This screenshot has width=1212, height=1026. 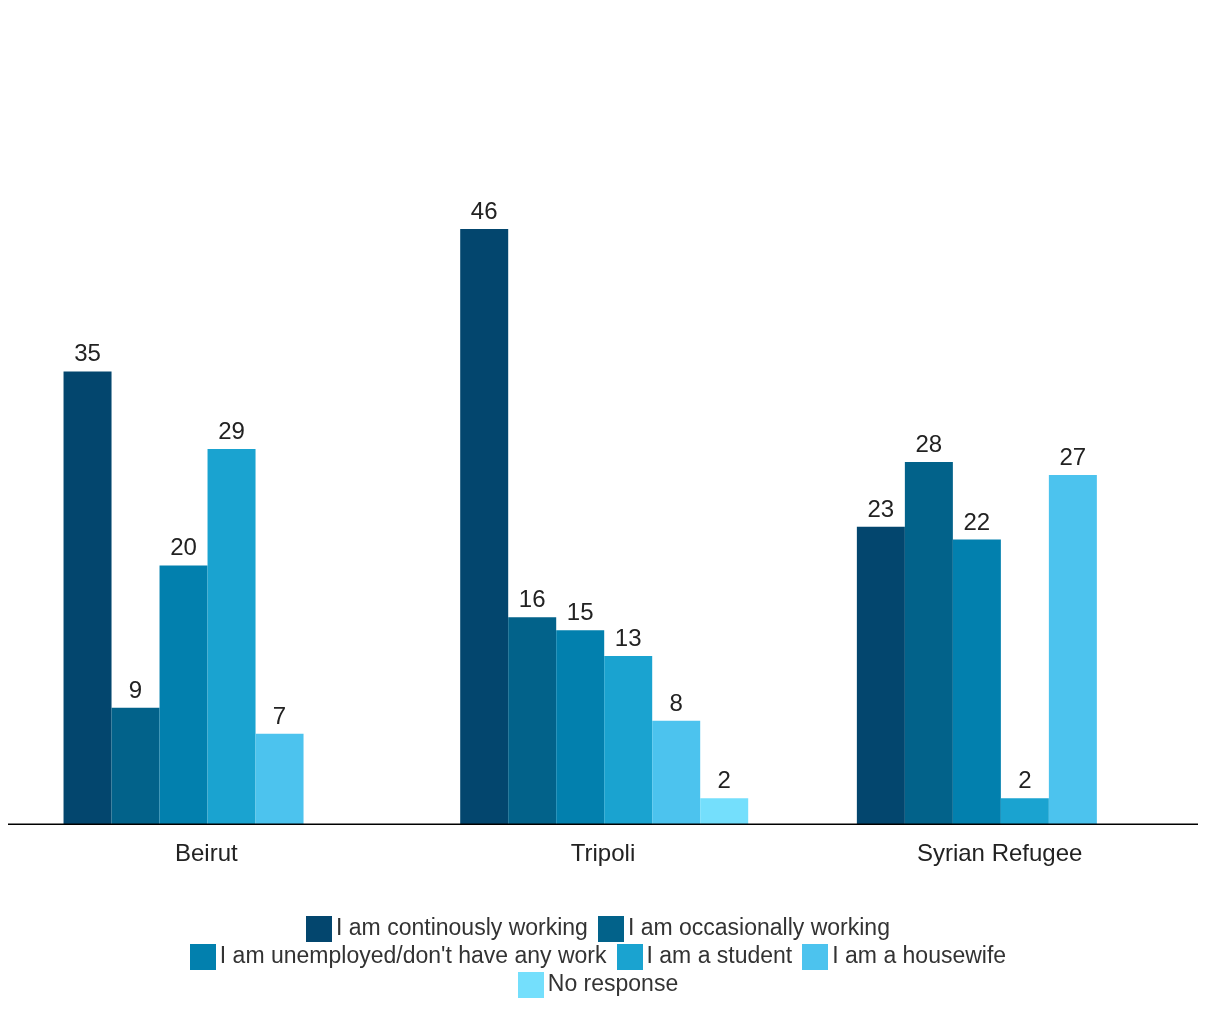 What do you see at coordinates (603, 853) in the screenshot?
I see `x-tick-label: Tripoli` at bounding box center [603, 853].